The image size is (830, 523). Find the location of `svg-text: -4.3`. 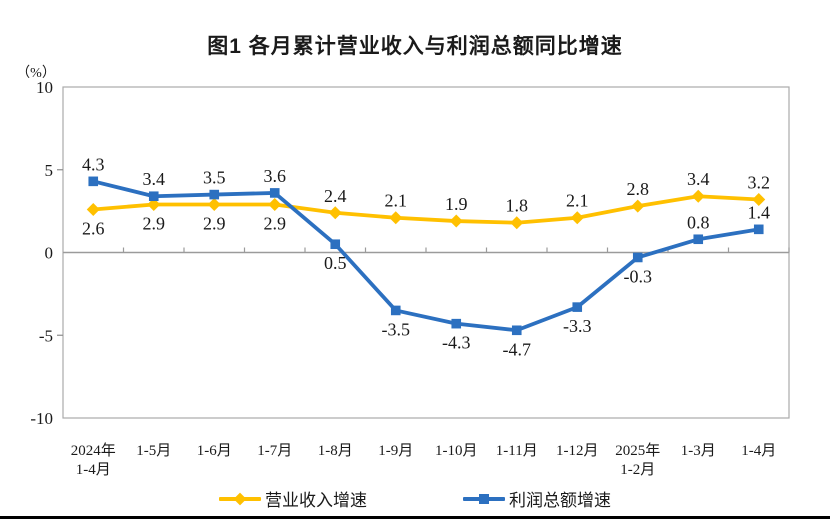

svg-text: -4.3 is located at coordinates (456, 343).